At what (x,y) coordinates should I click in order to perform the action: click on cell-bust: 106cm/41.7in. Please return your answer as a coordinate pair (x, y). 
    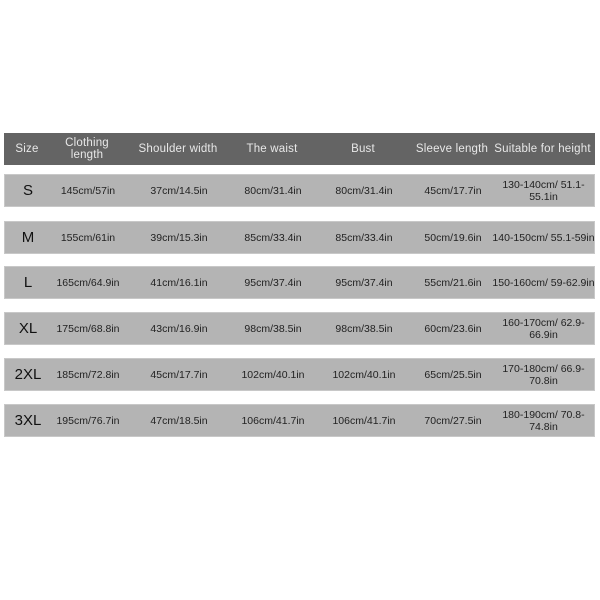
    Looking at the image, I should click on (364, 420).